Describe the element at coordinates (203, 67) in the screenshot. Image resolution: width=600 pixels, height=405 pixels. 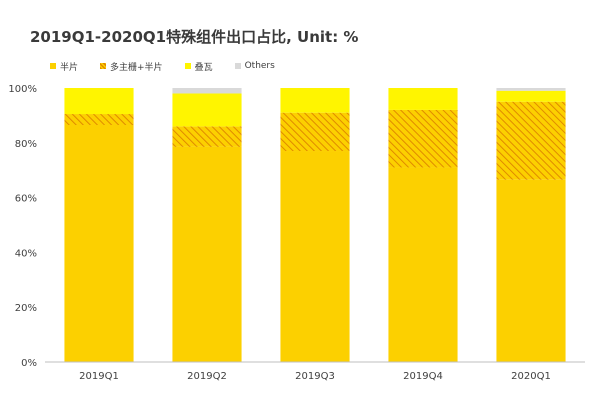
I see `legend-label-2: 叠瓦` at that location.